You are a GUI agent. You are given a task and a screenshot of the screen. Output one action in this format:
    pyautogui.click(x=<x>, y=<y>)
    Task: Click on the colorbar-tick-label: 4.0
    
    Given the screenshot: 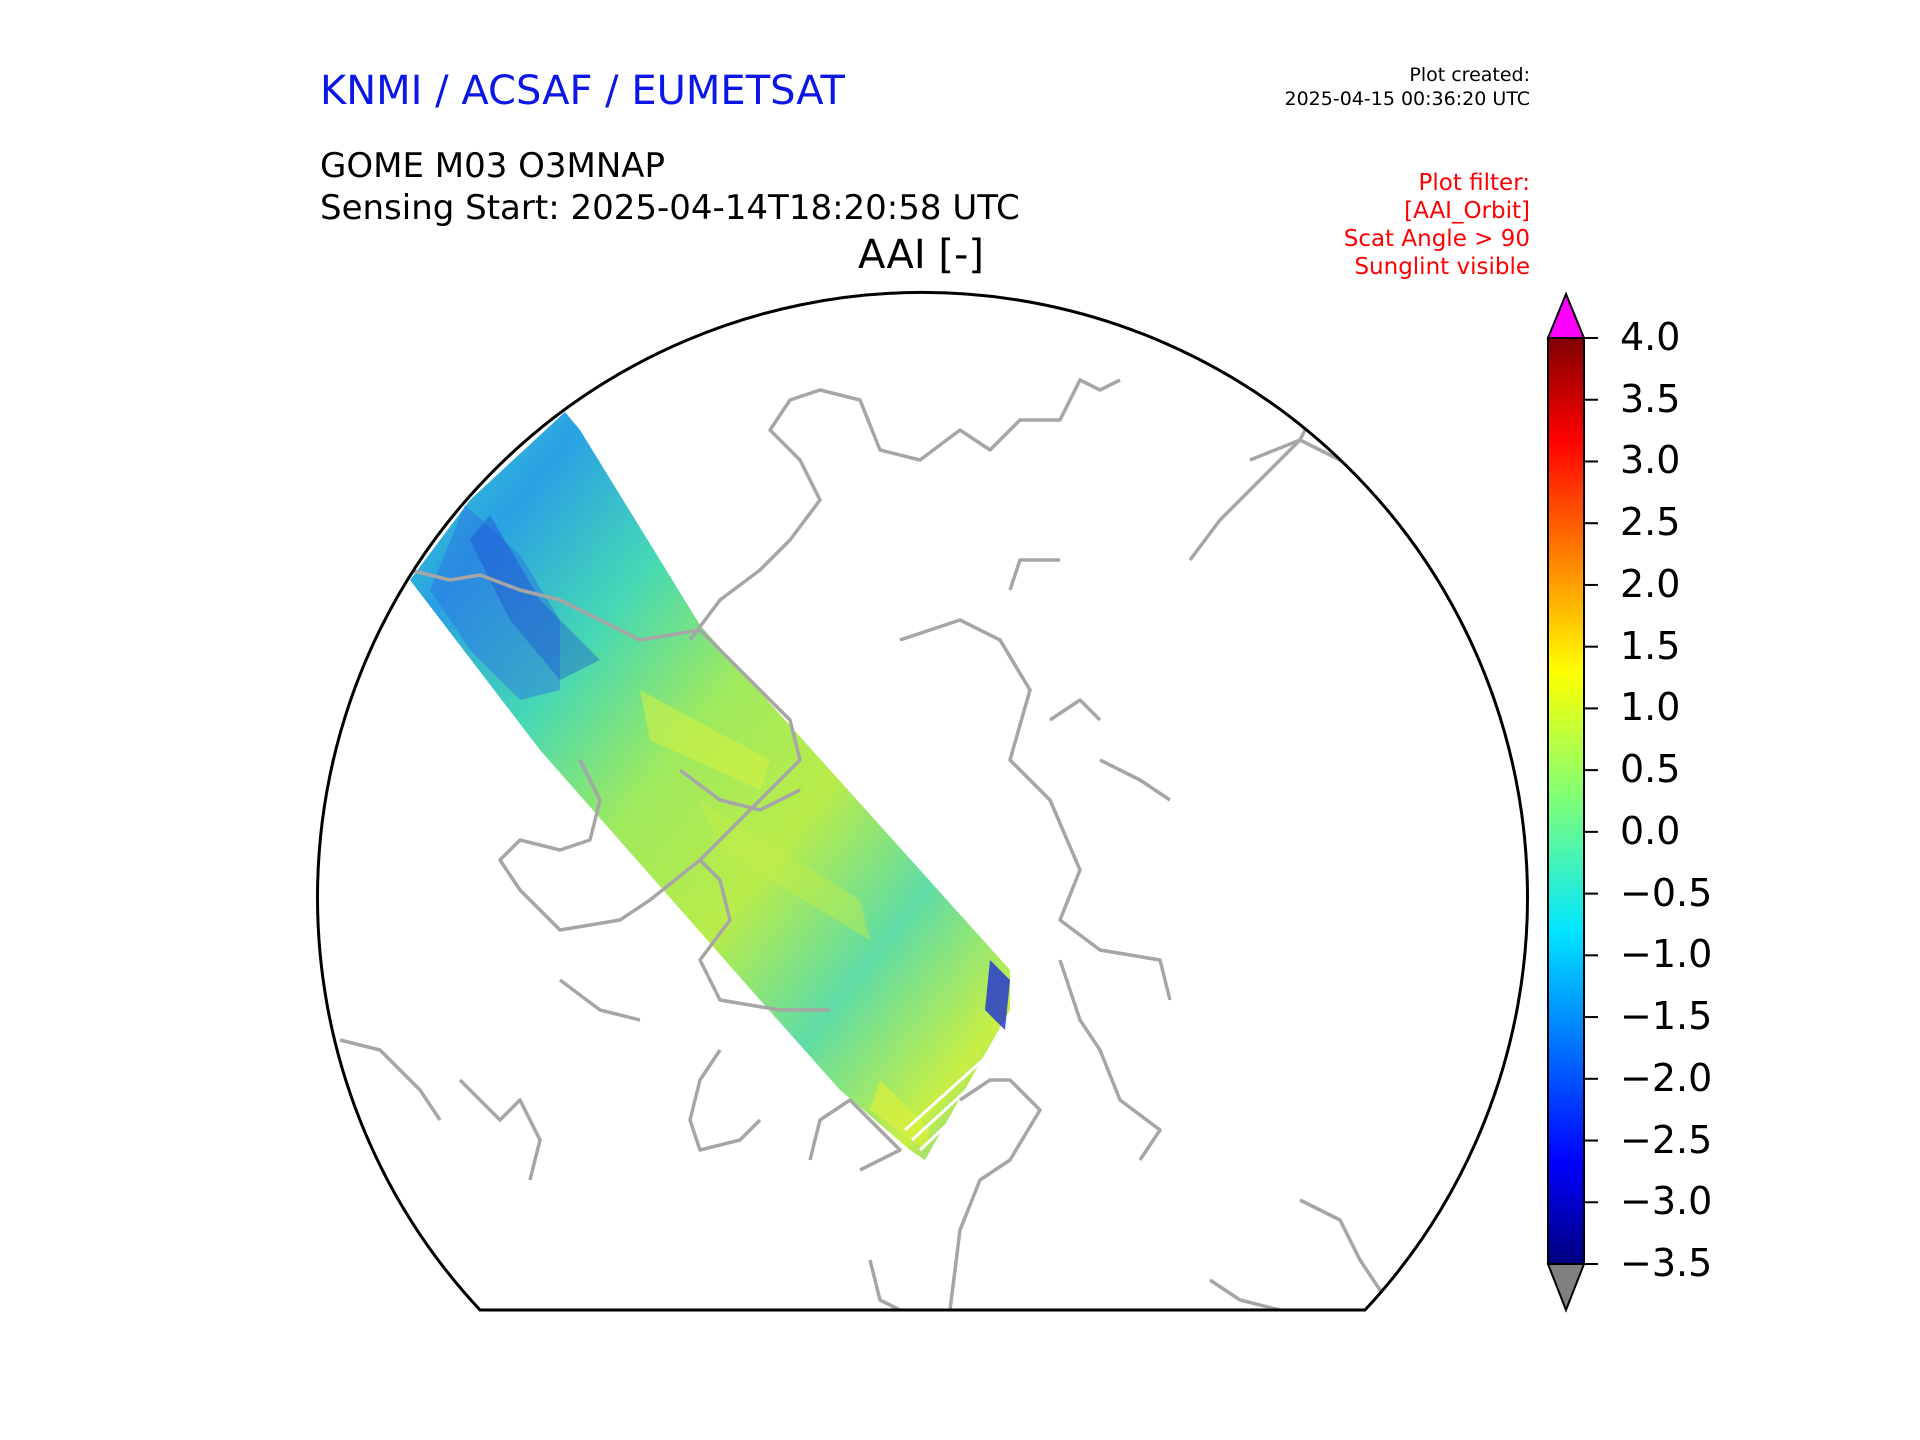 What is the action you would take?
    pyautogui.click(x=1650, y=337)
    